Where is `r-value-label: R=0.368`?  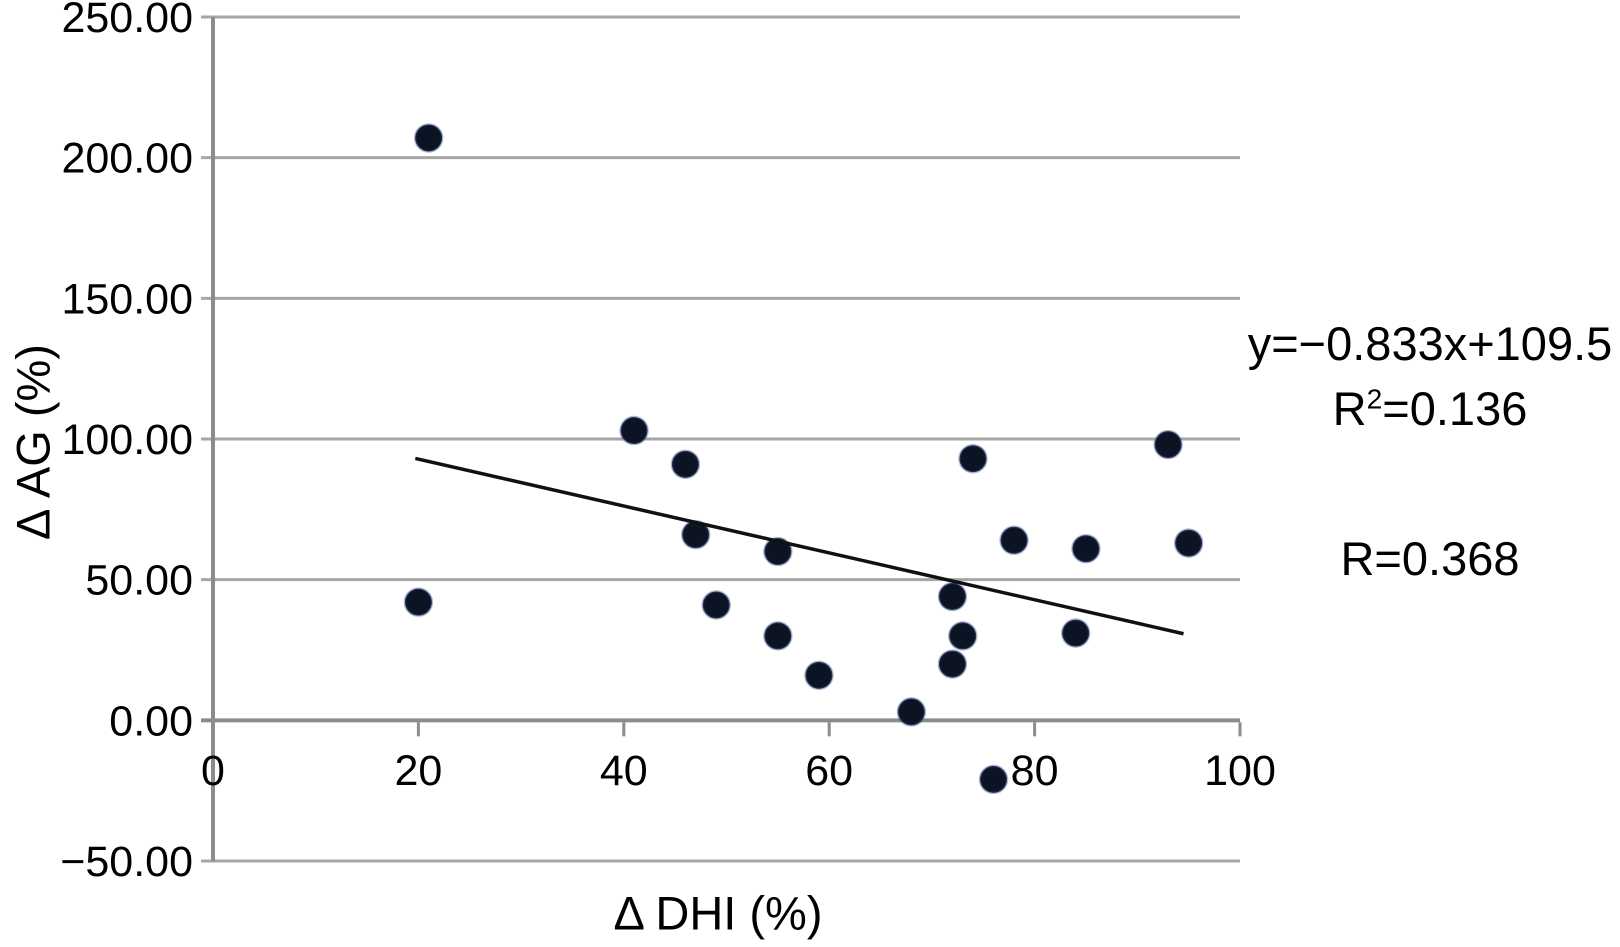 r-value-label: R=0.368 is located at coordinates (1430, 558).